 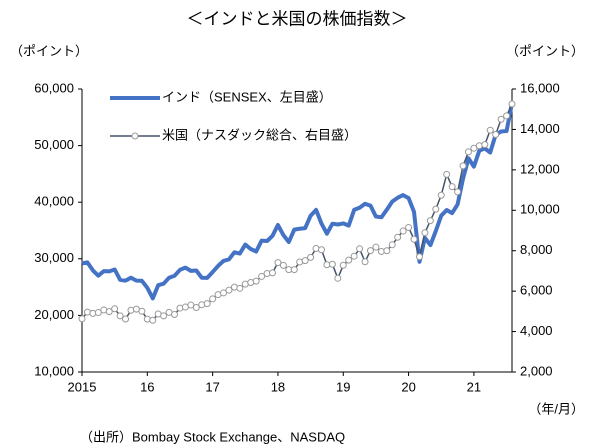 I want to click on y-tick-label: 20,000, so click(x=54, y=314).